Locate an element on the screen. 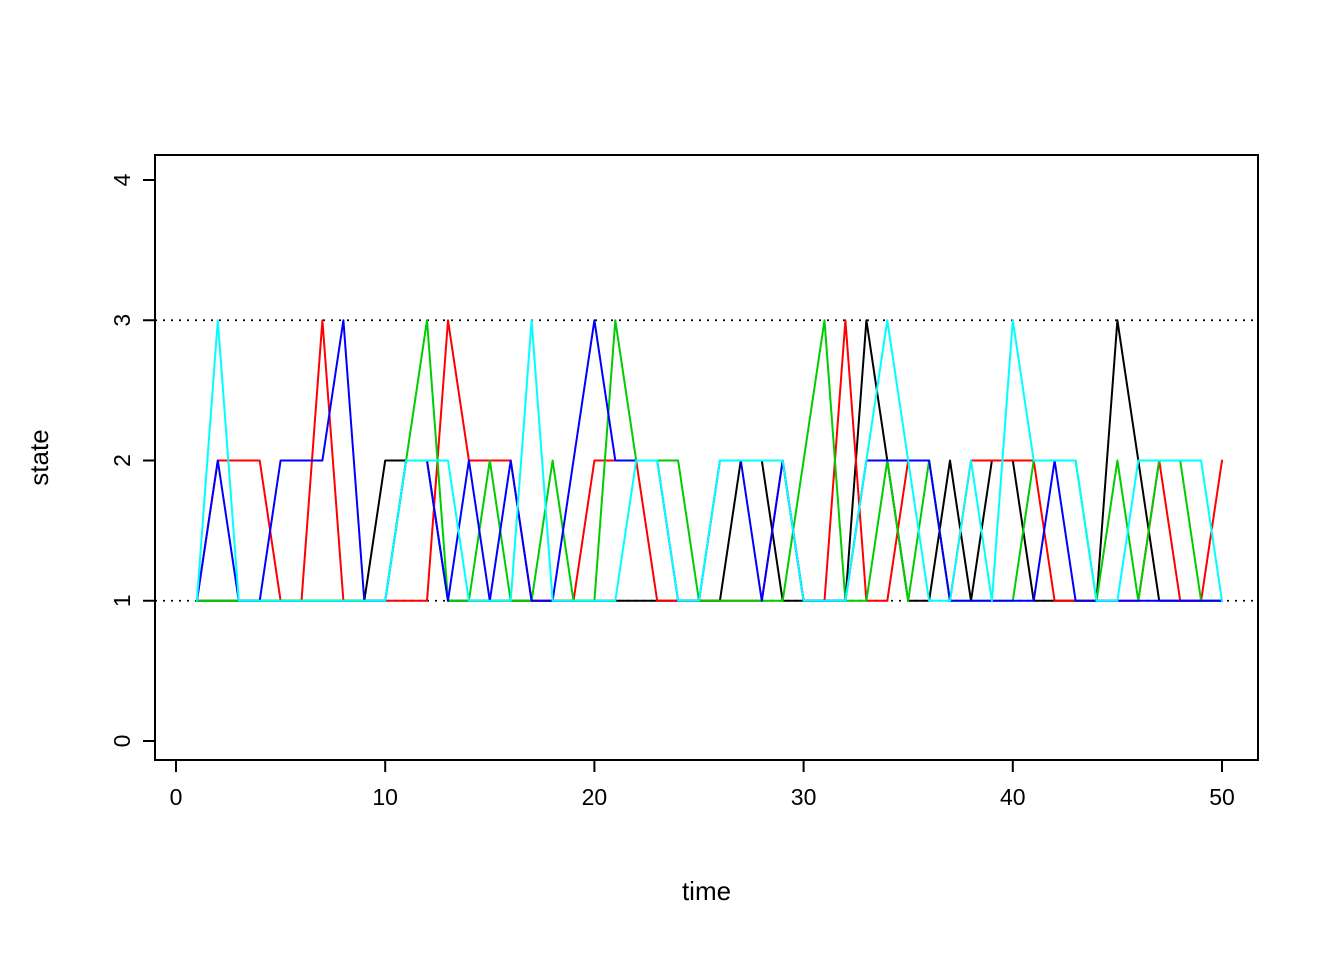  y-axis-title: state is located at coordinates (39, 457).